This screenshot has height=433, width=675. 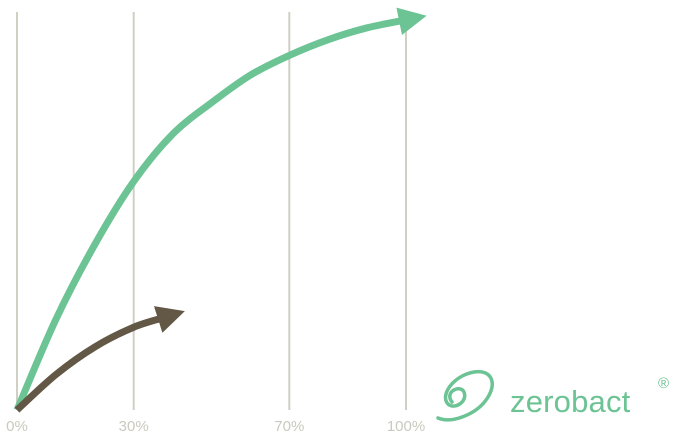 What do you see at coordinates (215, 425) in the screenshot?
I see `x-tick-labels: 0% 30% 70% 100%` at bounding box center [215, 425].